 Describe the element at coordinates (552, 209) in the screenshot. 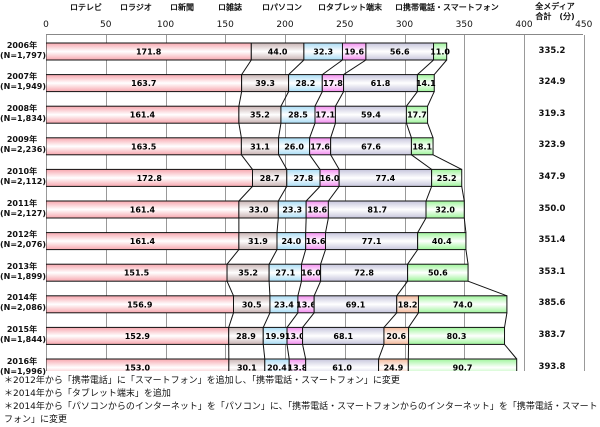

I see `total-value: 350.0` at that location.